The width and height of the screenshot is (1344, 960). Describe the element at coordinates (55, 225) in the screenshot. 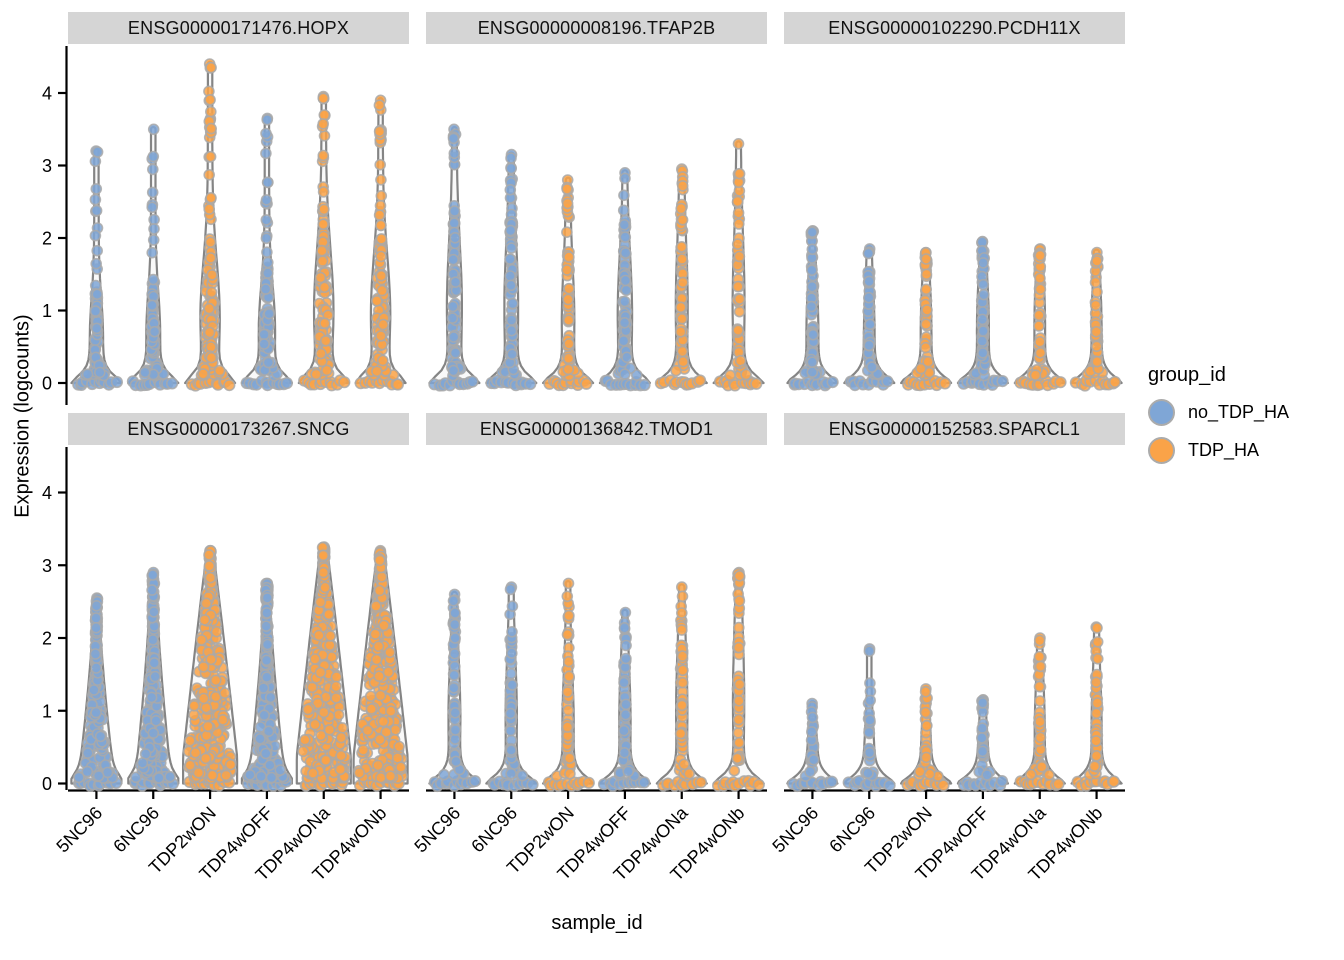

I see `y-axis-row0: 0 1 2 3 4` at that location.